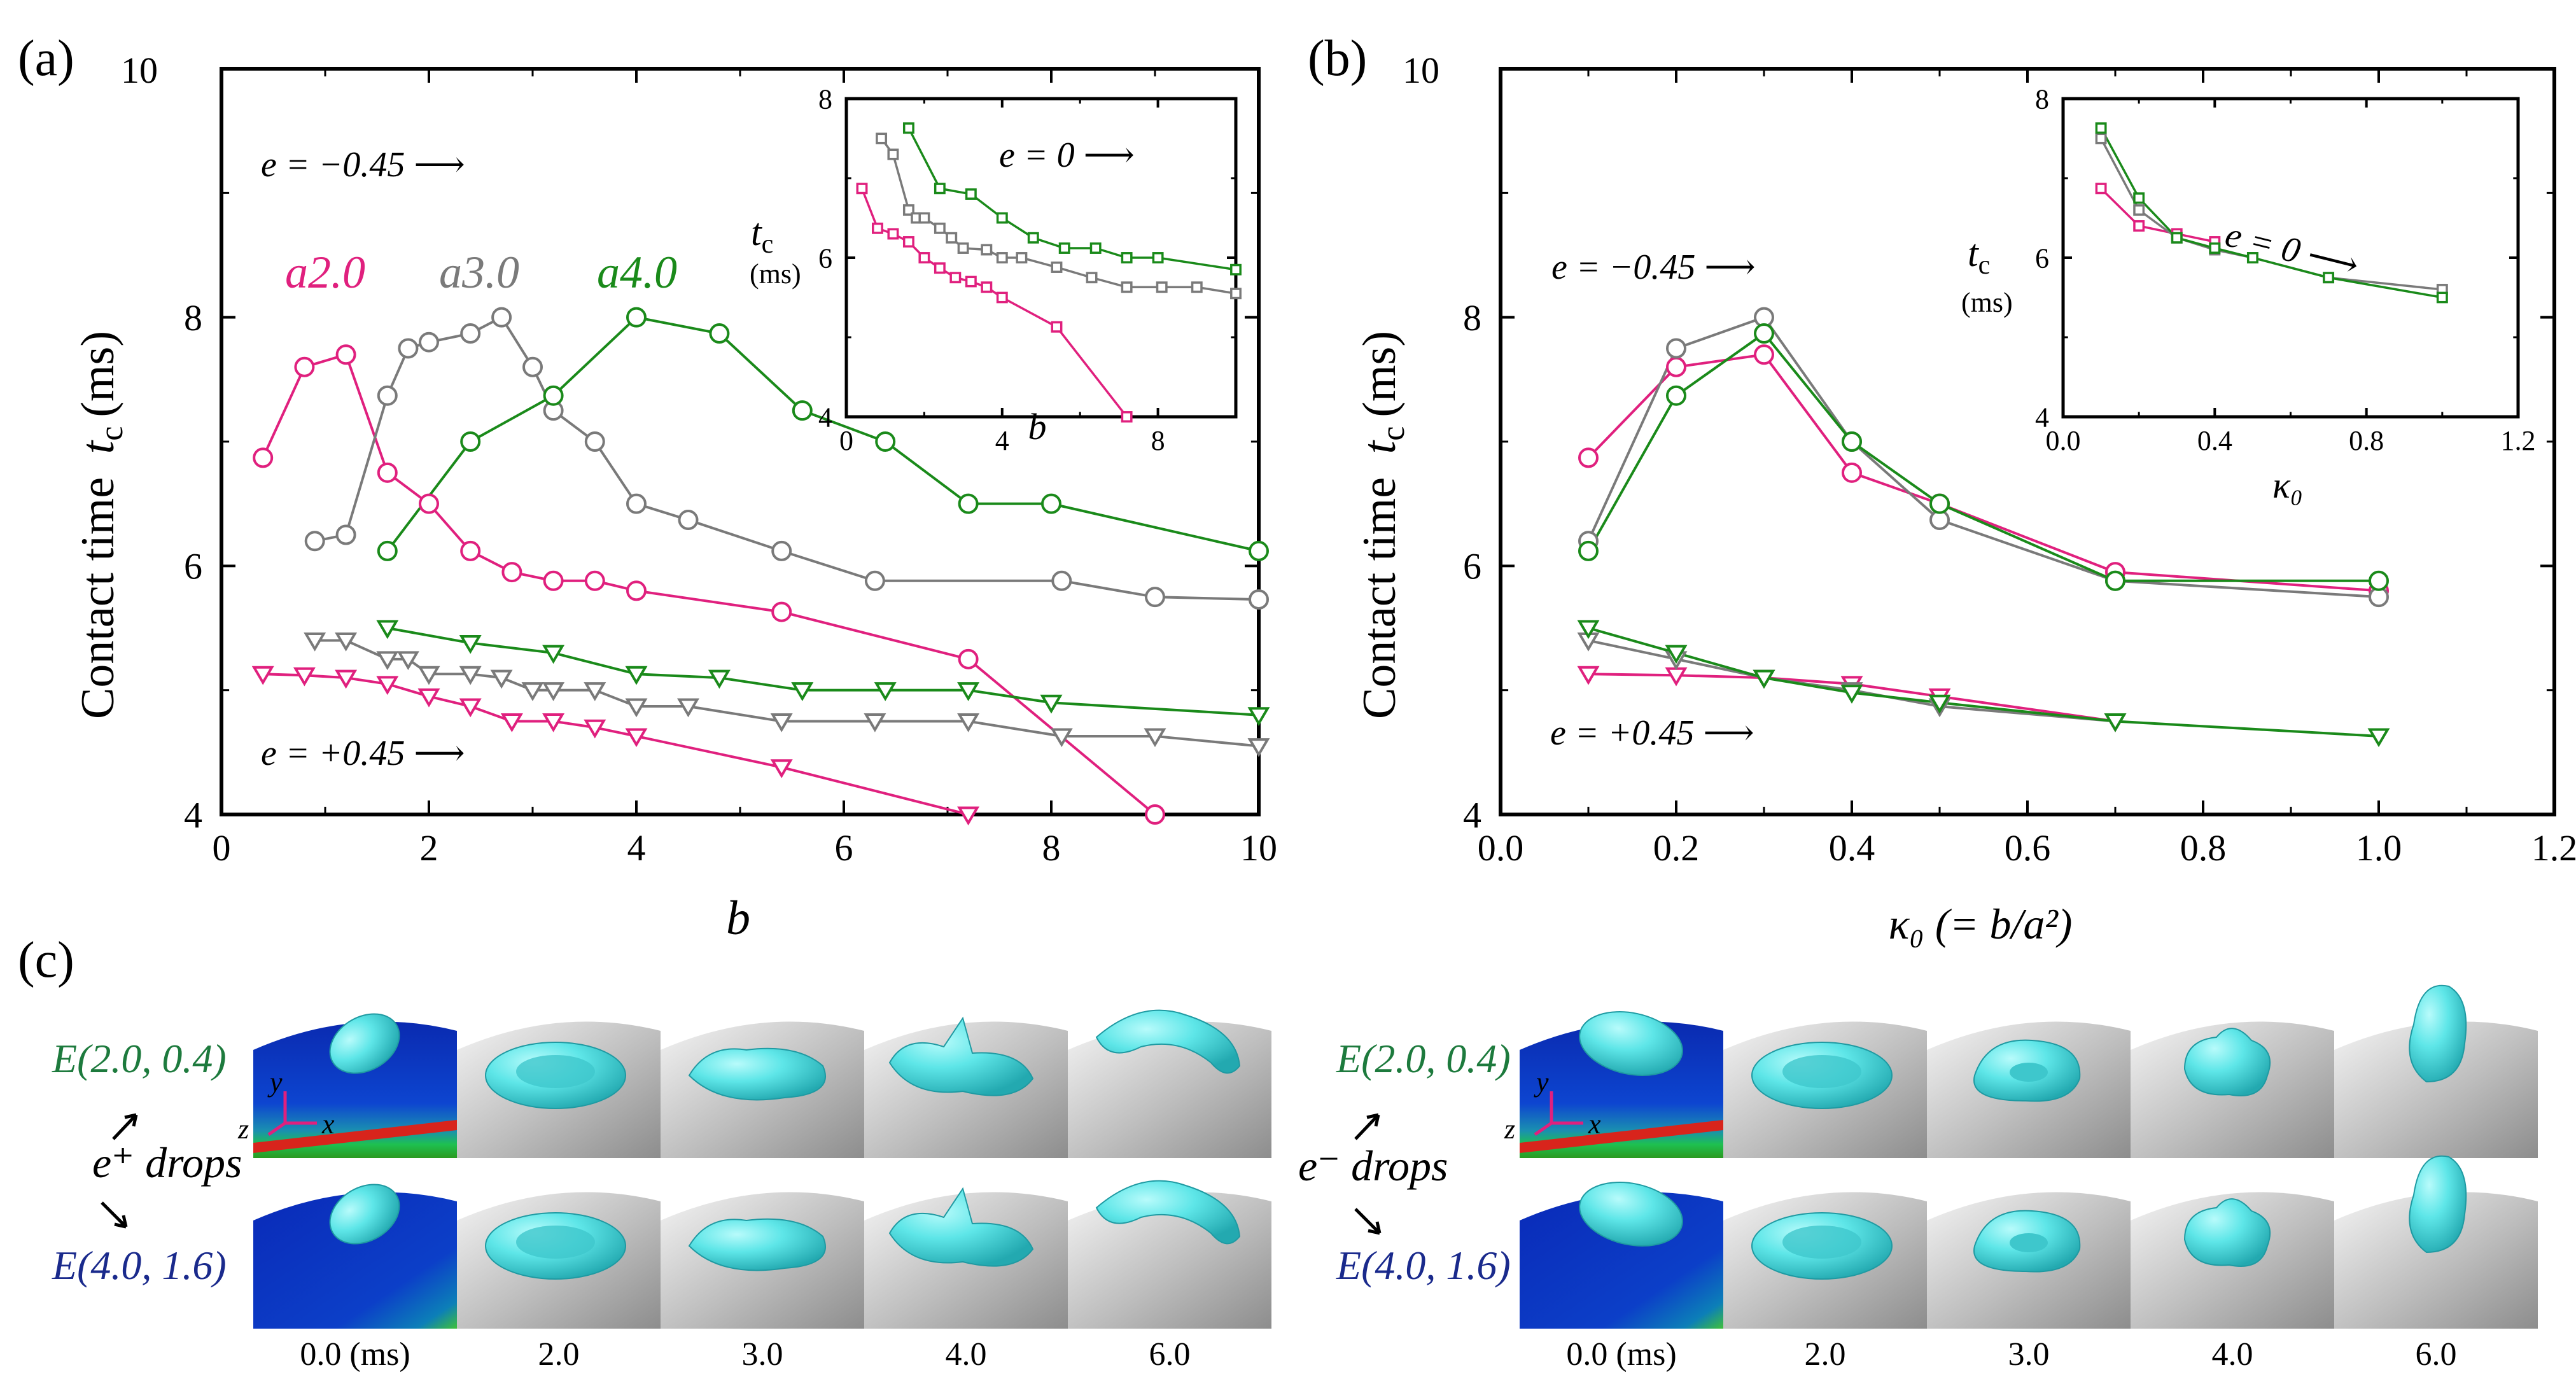 The height and width of the screenshot is (1391, 2576). What do you see at coordinates (2028, 848) in the screenshot?
I see `x-tick-label: 0.6` at bounding box center [2028, 848].